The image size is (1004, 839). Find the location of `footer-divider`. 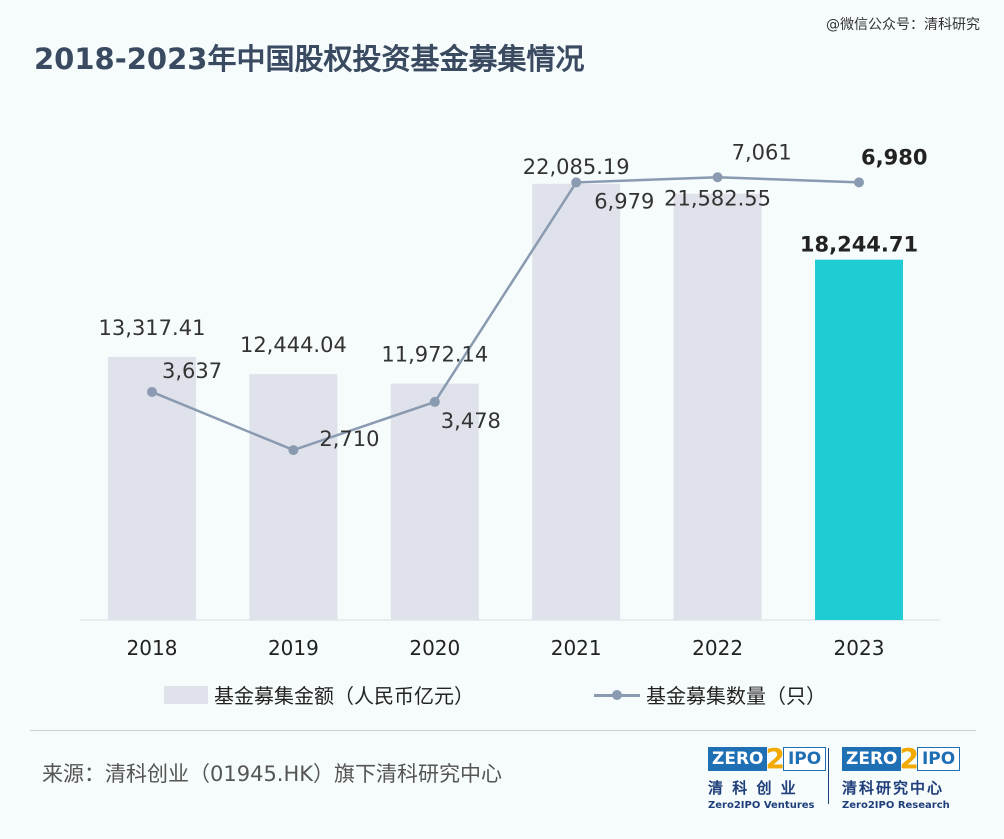

footer-divider is located at coordinates (503, 730).